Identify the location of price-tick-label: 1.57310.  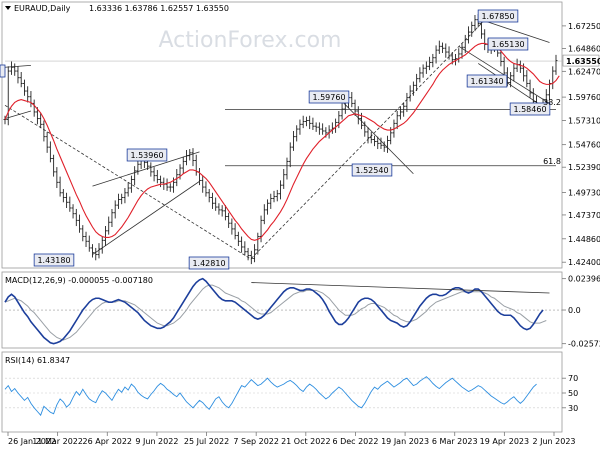
(584, 120).